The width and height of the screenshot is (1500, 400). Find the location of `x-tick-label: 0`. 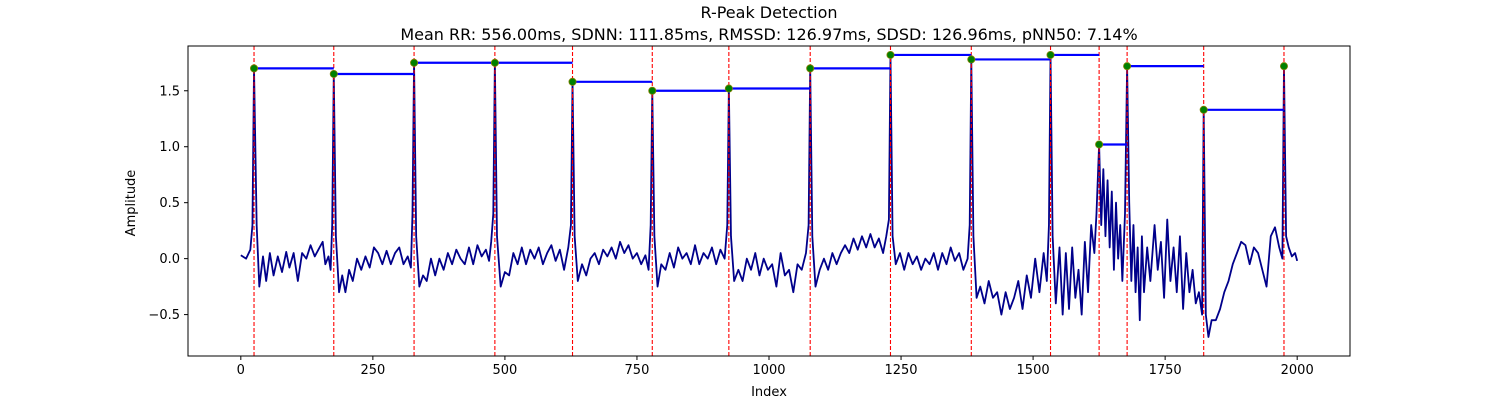

x-tick-label: 0 is located at coordinates (241, 370).